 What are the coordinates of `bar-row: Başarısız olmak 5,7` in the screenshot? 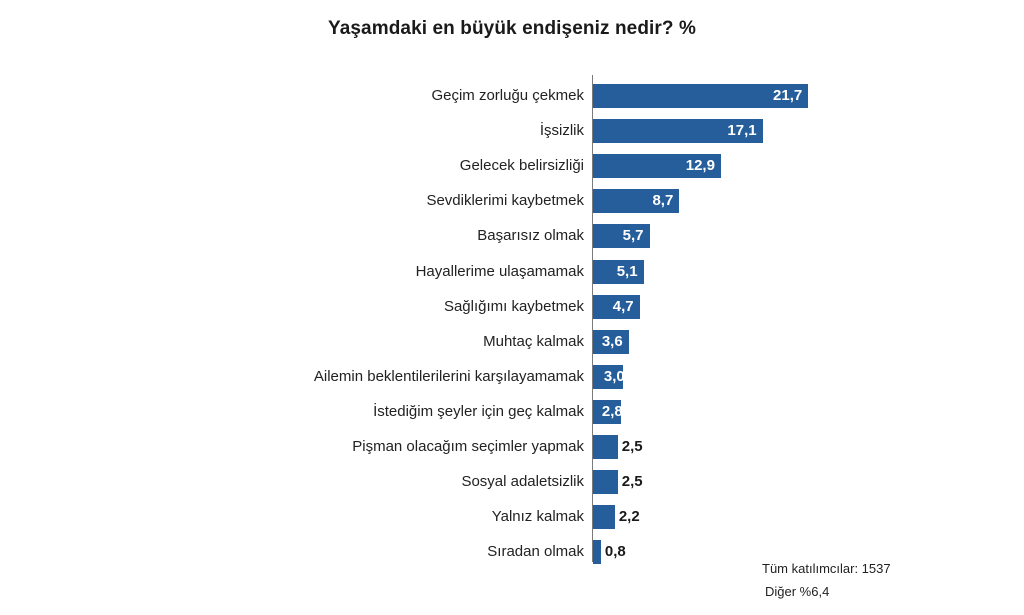 It's located at (512, 236).